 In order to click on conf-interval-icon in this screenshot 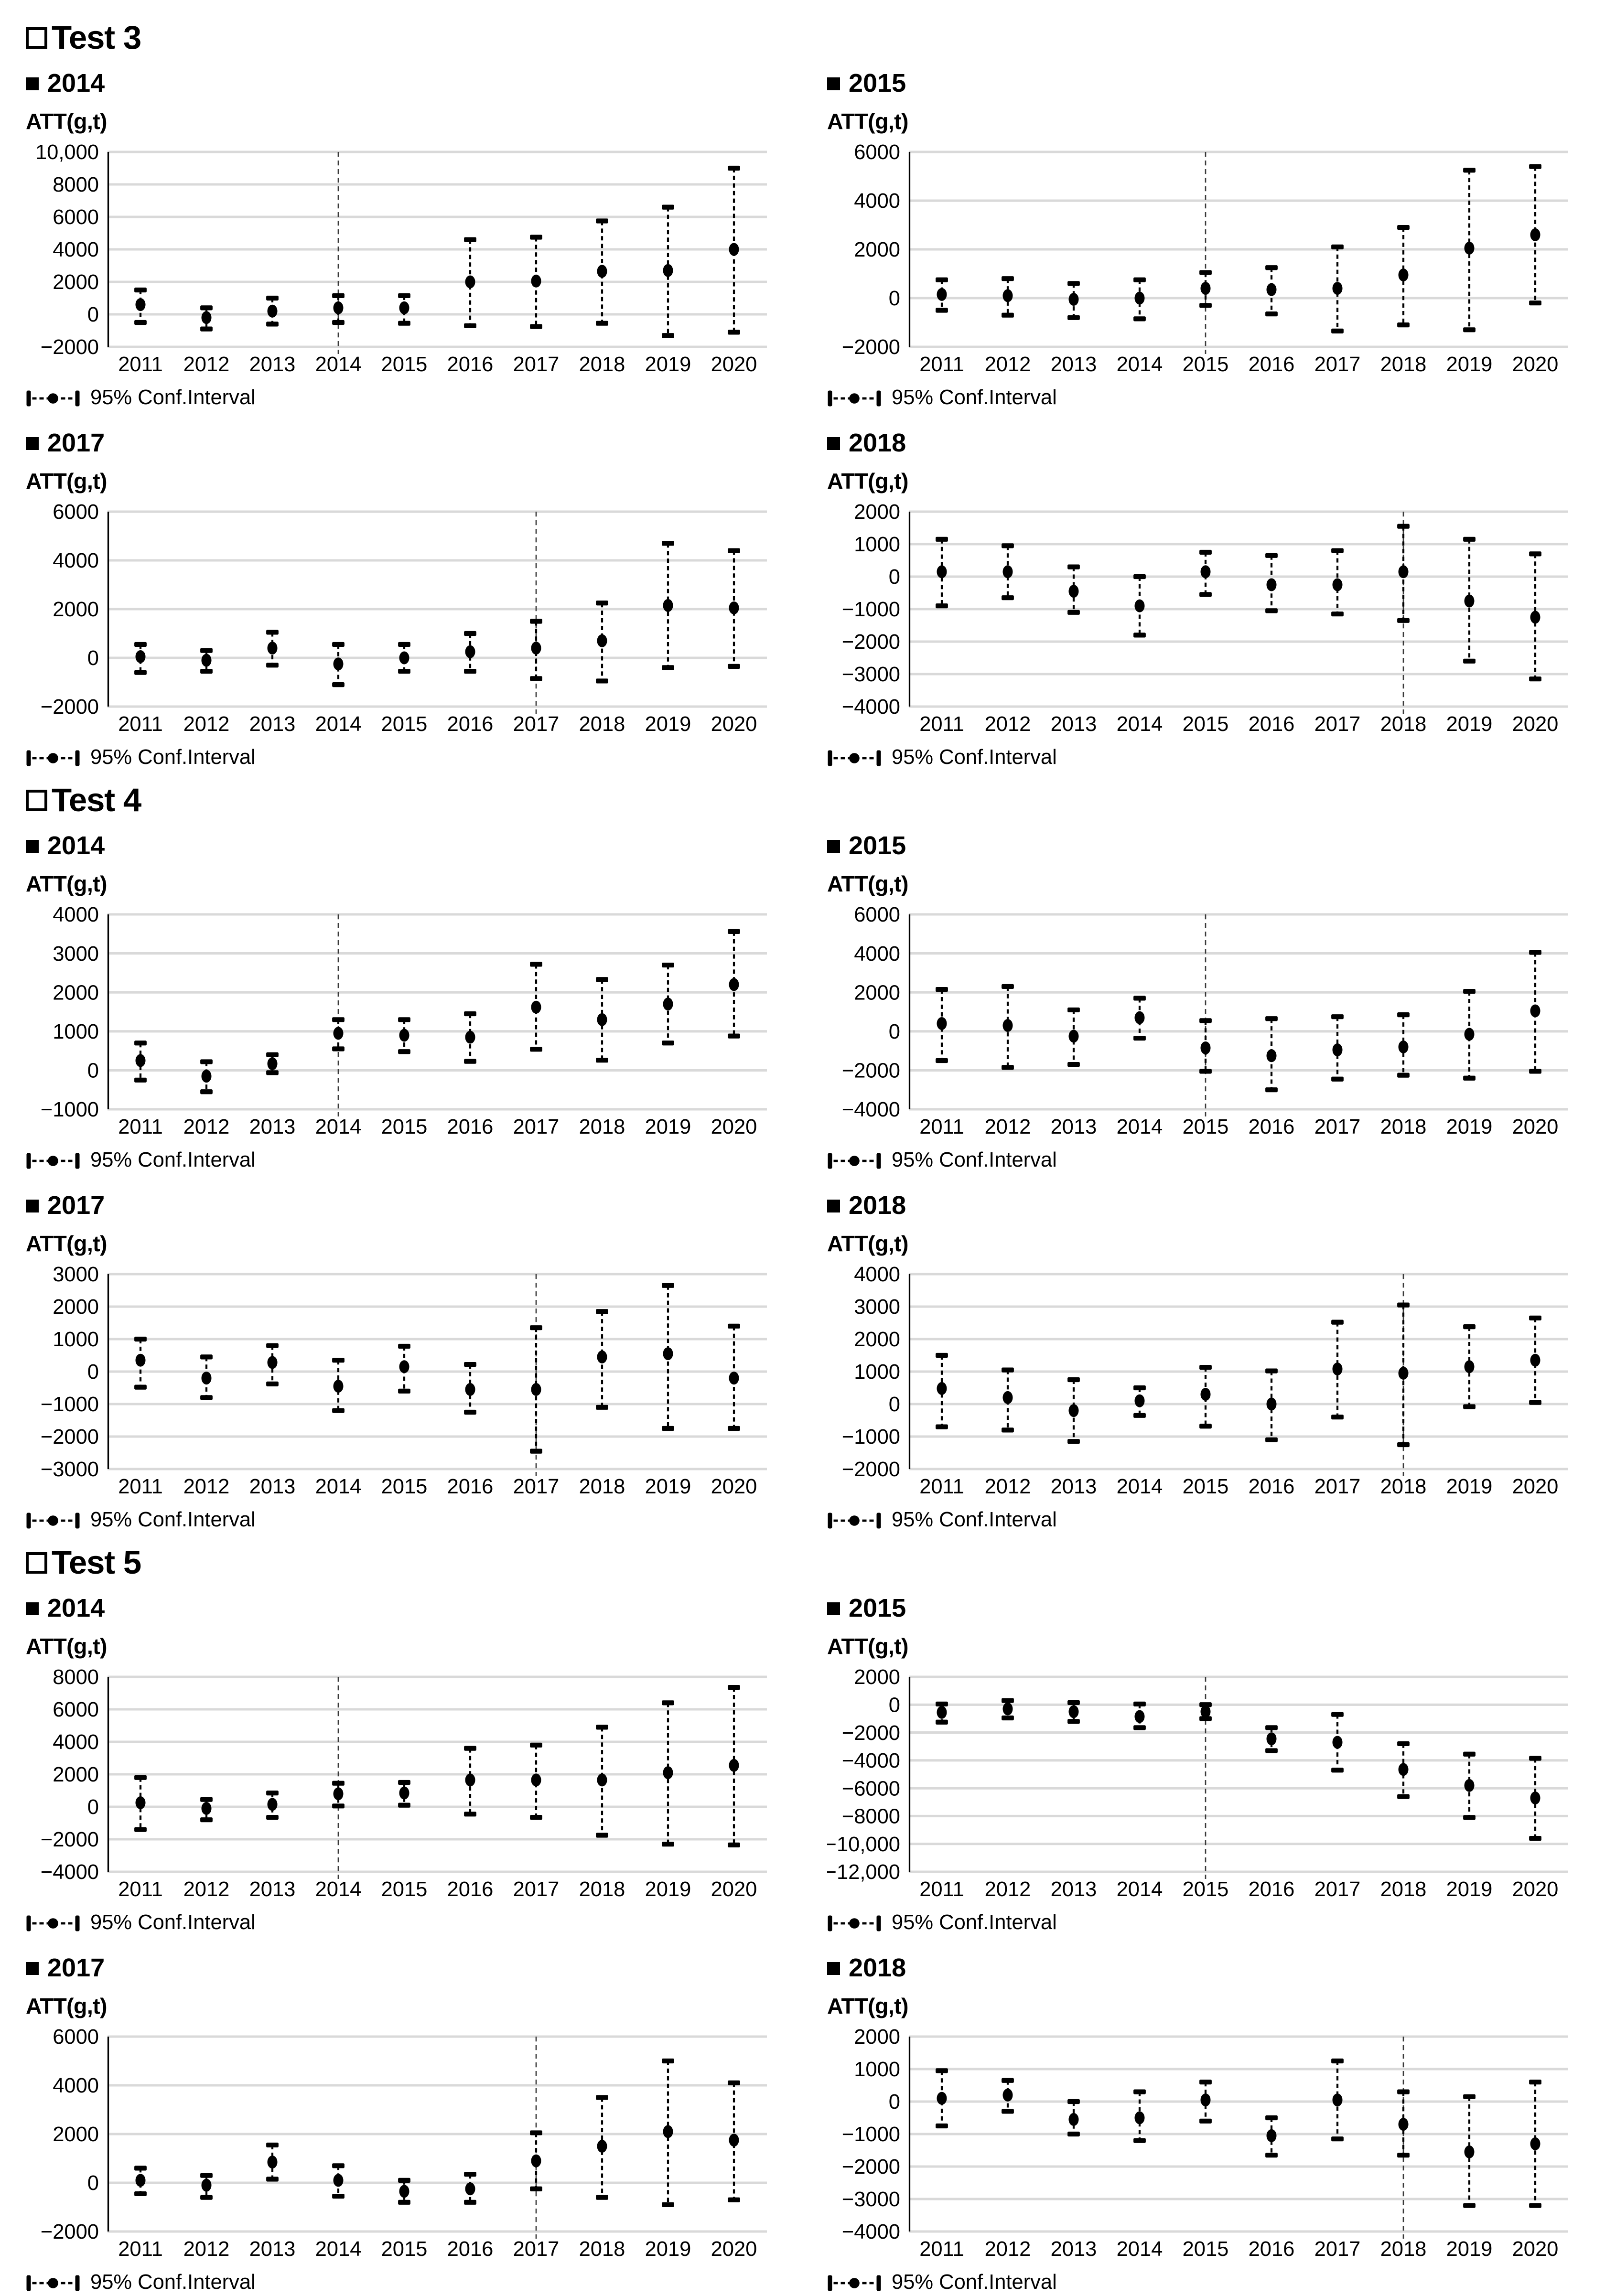, I will do `click(53, 758)`.